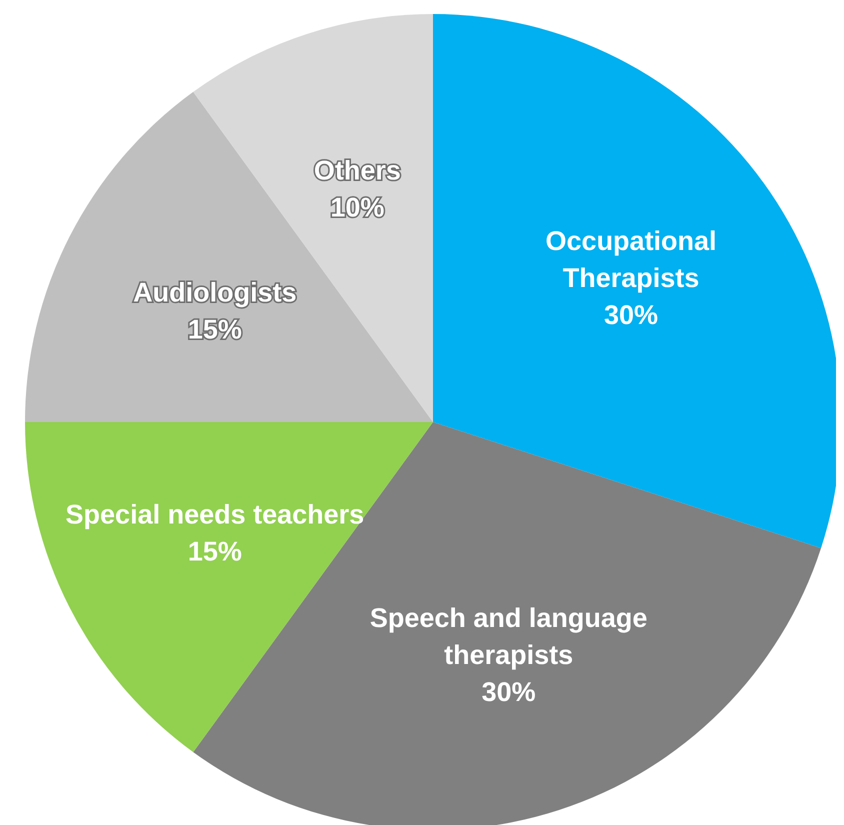  I want to click on slice-label: Special needs teachers, so click(215, 515).